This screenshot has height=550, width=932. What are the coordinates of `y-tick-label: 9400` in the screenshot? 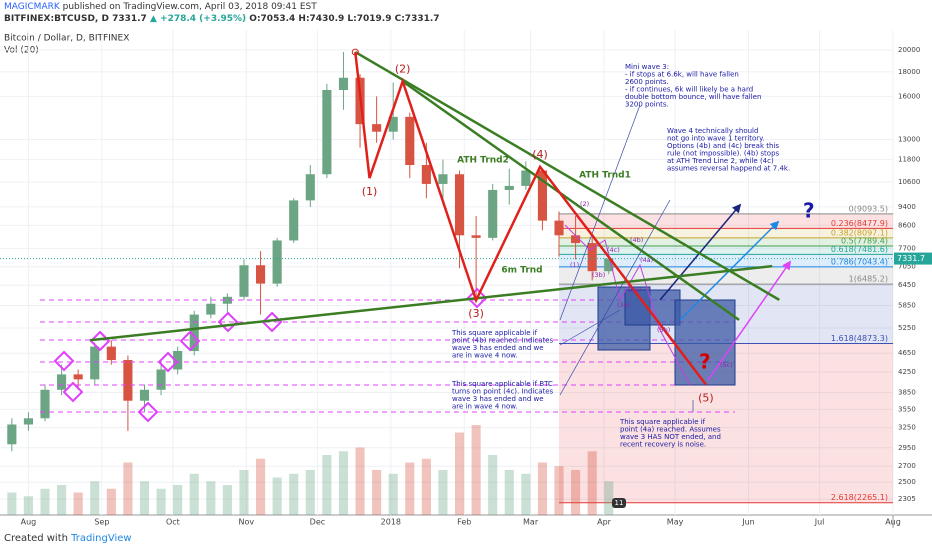 It's located at (907, 207).